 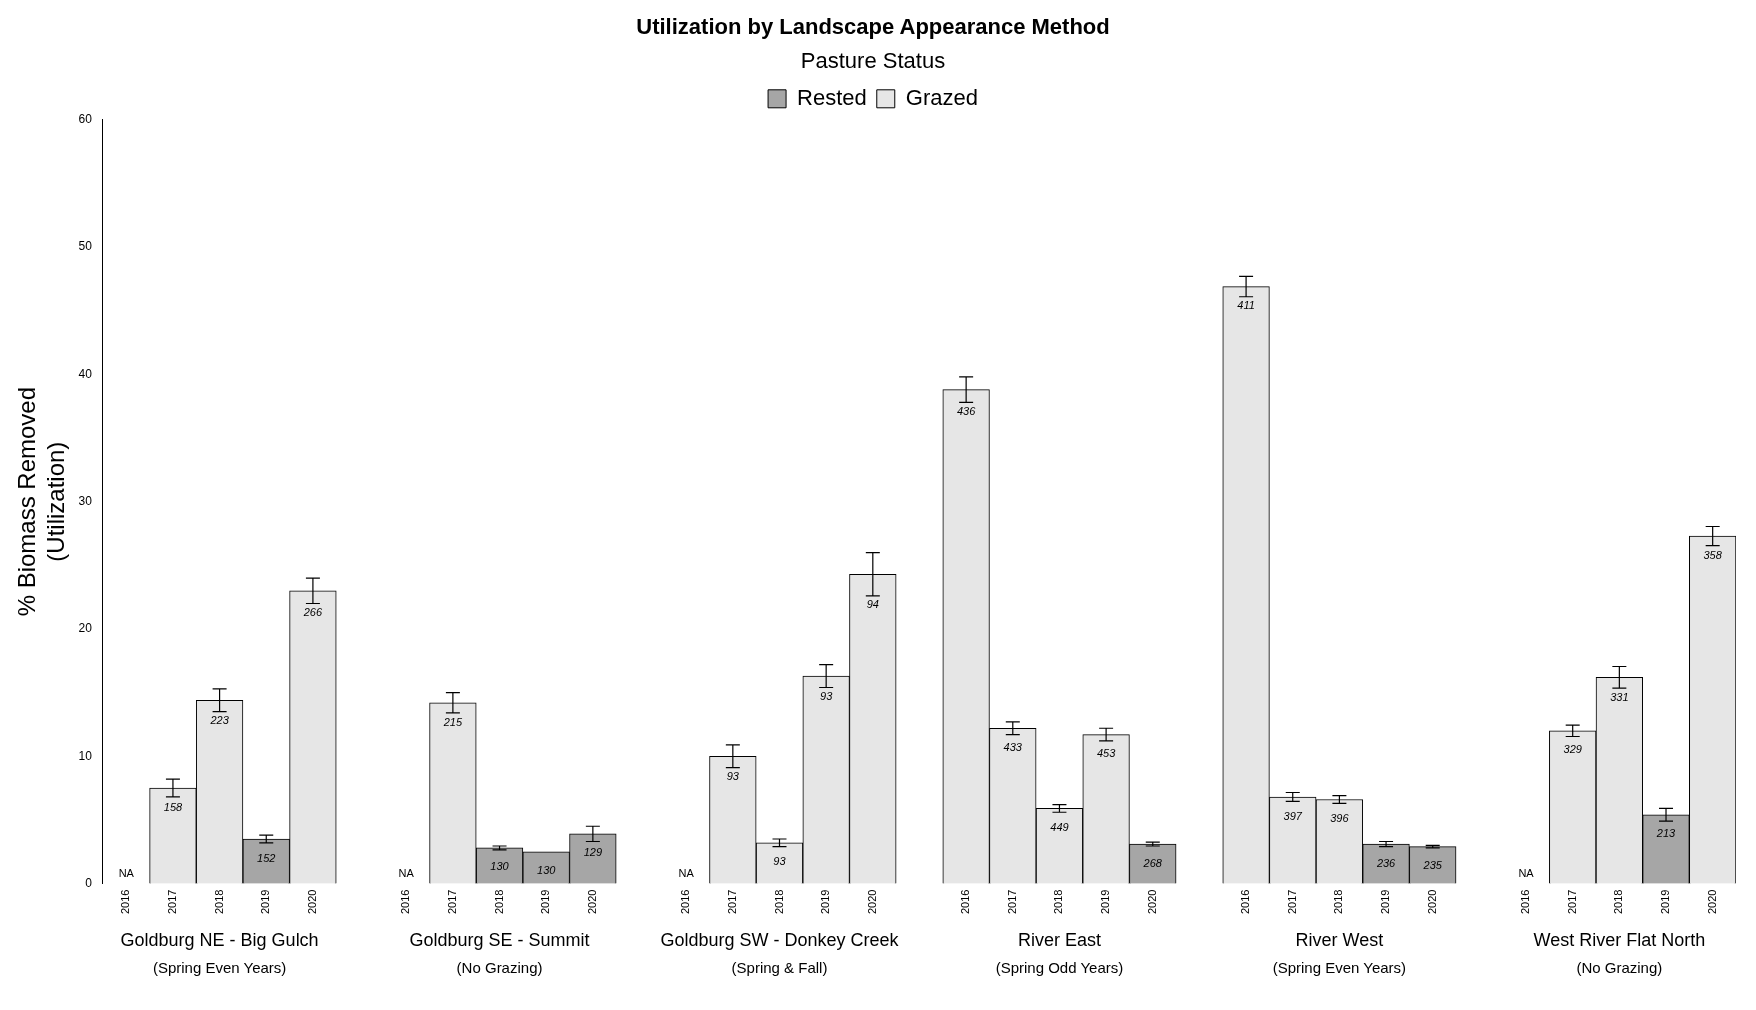 What do you see at coordinates (85, 119) in the screenshot?
I see `y-tick-label: 60` at bounding box center [85, 119].